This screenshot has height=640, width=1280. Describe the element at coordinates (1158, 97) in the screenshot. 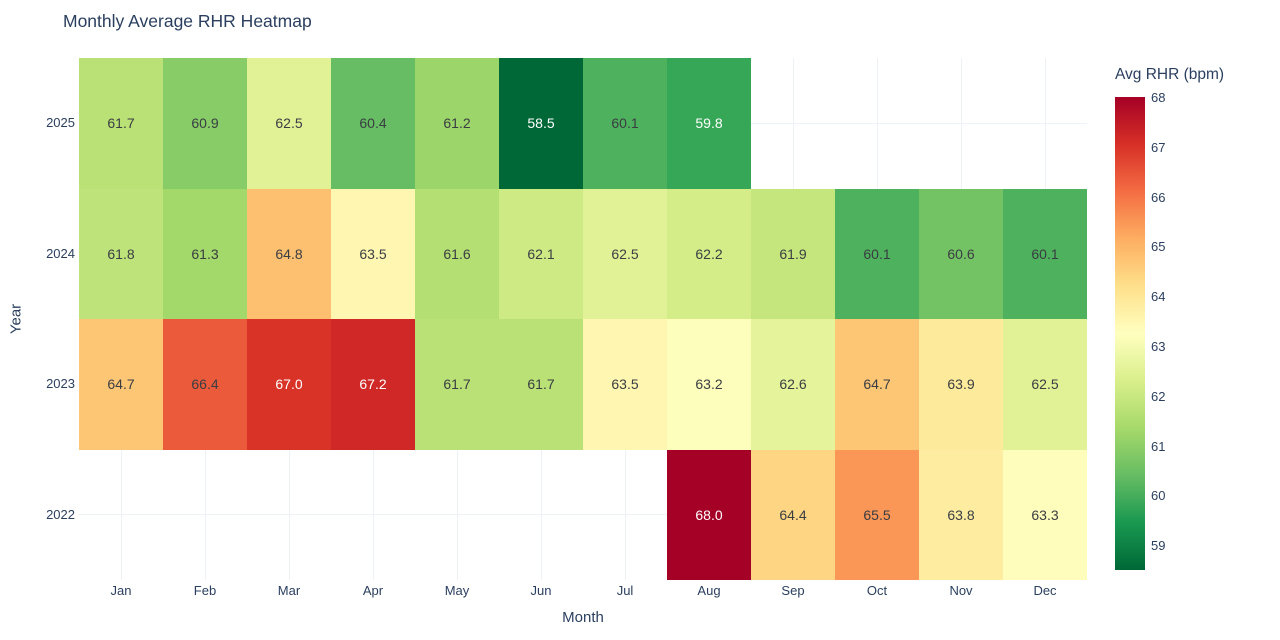

I see `colorbar-tick-label: 68` at that location.